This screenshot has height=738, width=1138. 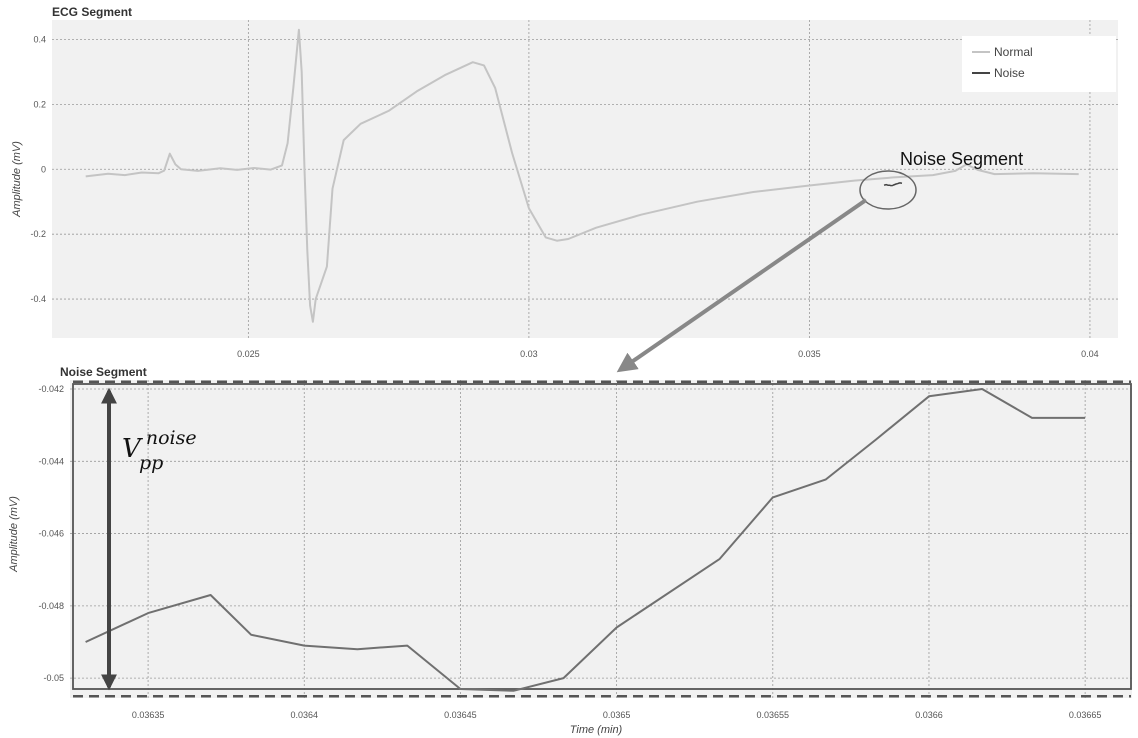 What do you see at coordinates (961, 159) in the screenshot?
I see `noise-segment-annotation: Noise Segment` at bounding box center [961, 159].